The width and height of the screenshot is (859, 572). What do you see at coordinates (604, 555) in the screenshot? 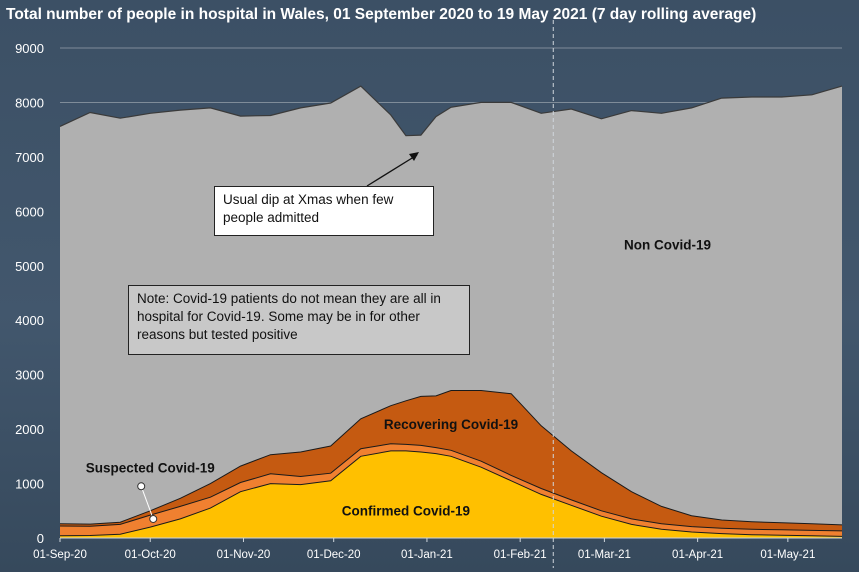
I see `x-tick-label: 01-Mar-21` at bounding box center [604, 555].